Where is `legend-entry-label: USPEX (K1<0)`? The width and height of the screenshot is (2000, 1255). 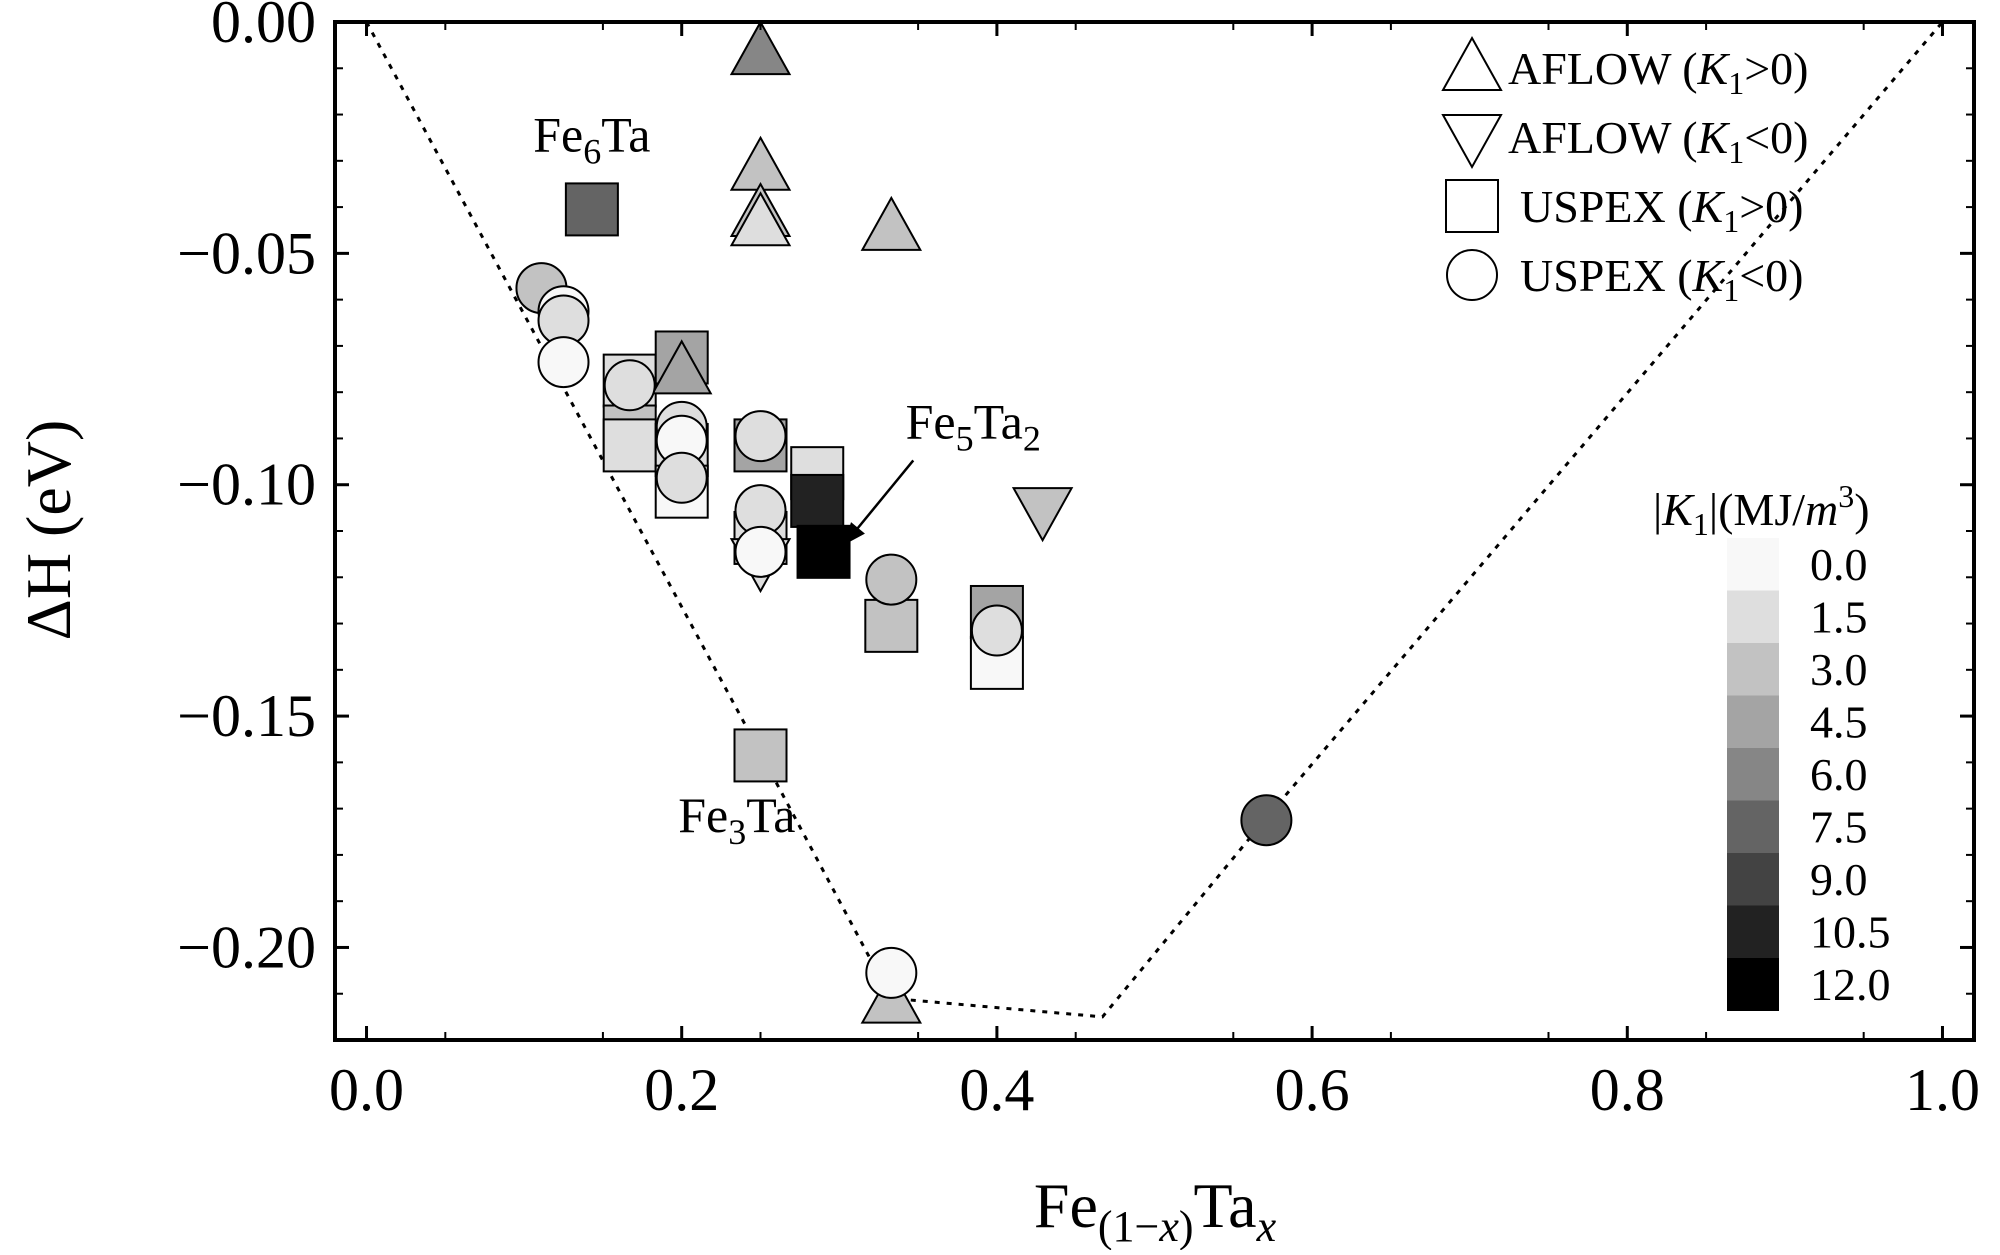 legend-entry-label: USPEX (K1<0) is located at coordinates (1661, 279).